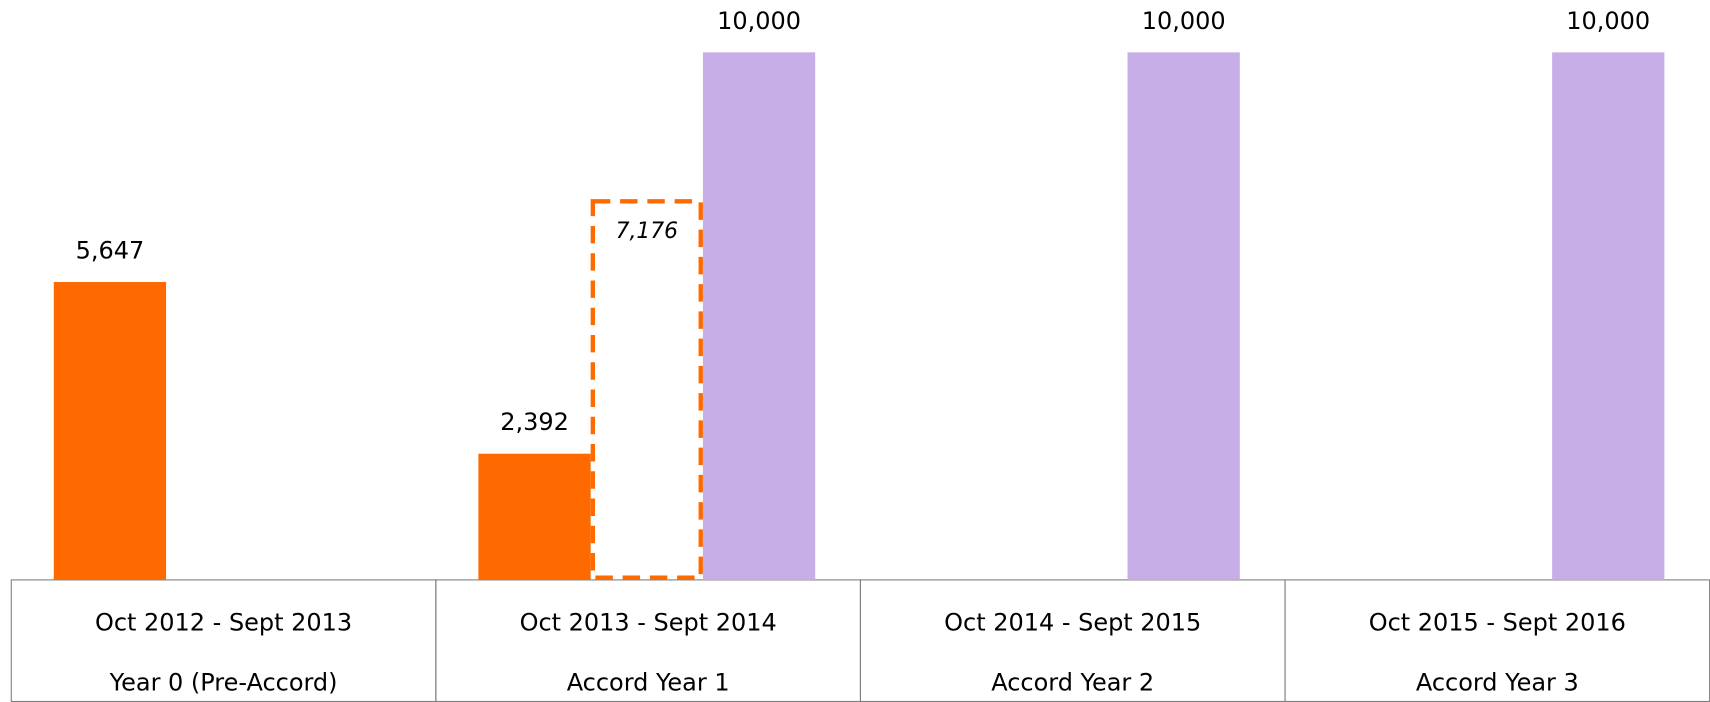 The width and height of the screenshot is (1710, 702). I want to click on category-label: Accord Year 1, so click(648, 682).